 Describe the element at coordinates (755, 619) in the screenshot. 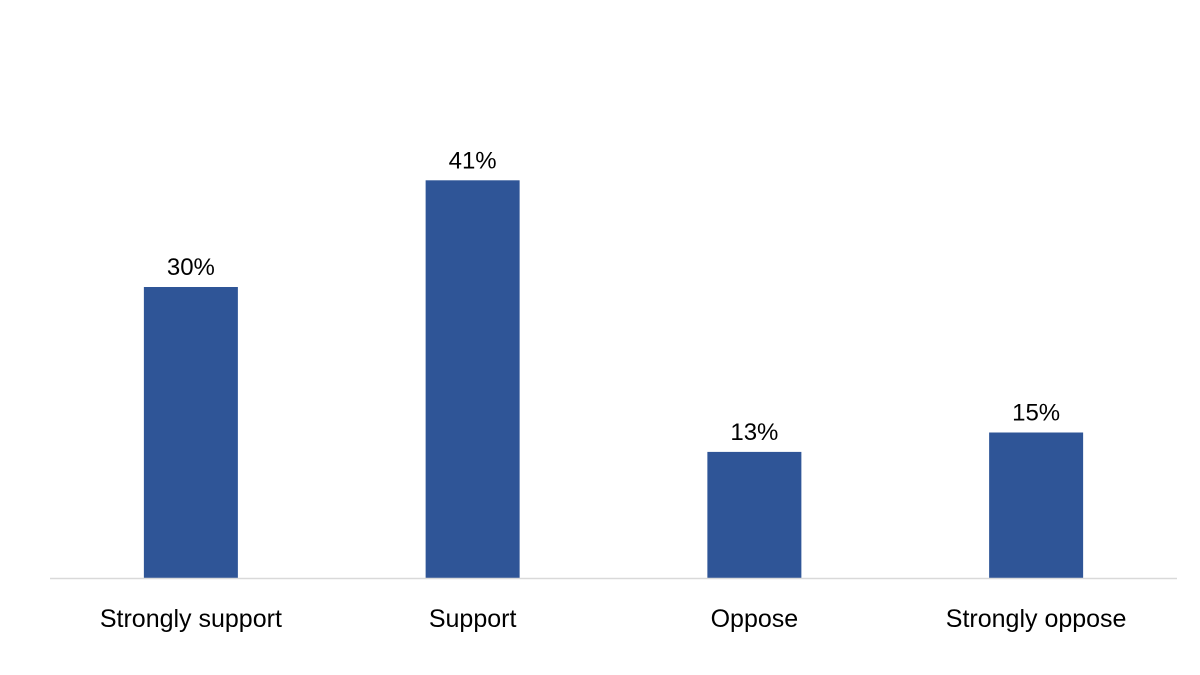

I see `category-label: Oppose` at that location.